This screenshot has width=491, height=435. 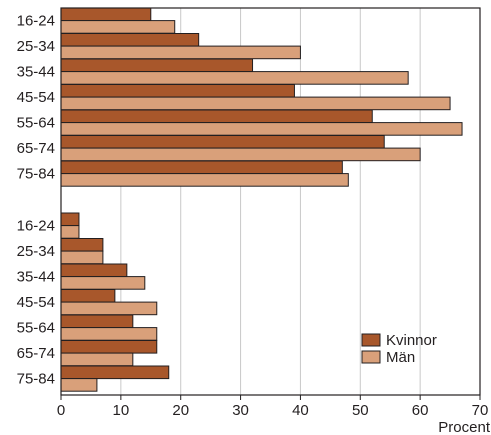 What do you see at coordinates (240, 410) in the screenshot?
I see `x-tick-label: 30` at bounding box center [240, 410].